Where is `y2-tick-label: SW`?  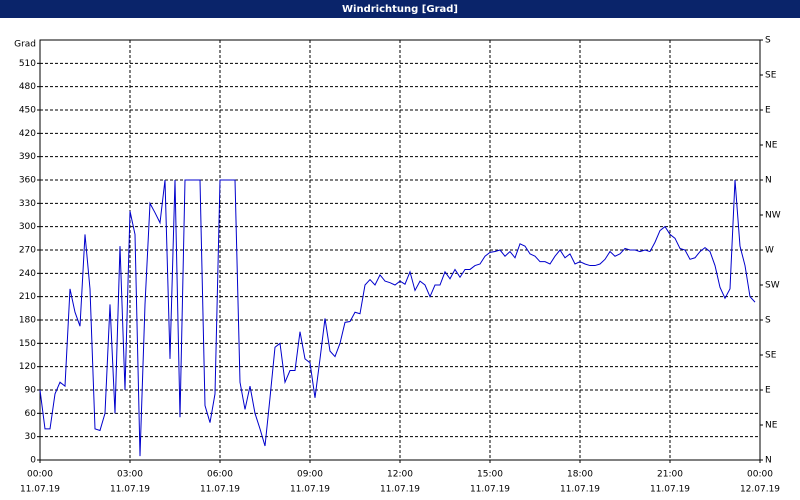 y2-tick-label: SW is located at coordinates (772, 286).